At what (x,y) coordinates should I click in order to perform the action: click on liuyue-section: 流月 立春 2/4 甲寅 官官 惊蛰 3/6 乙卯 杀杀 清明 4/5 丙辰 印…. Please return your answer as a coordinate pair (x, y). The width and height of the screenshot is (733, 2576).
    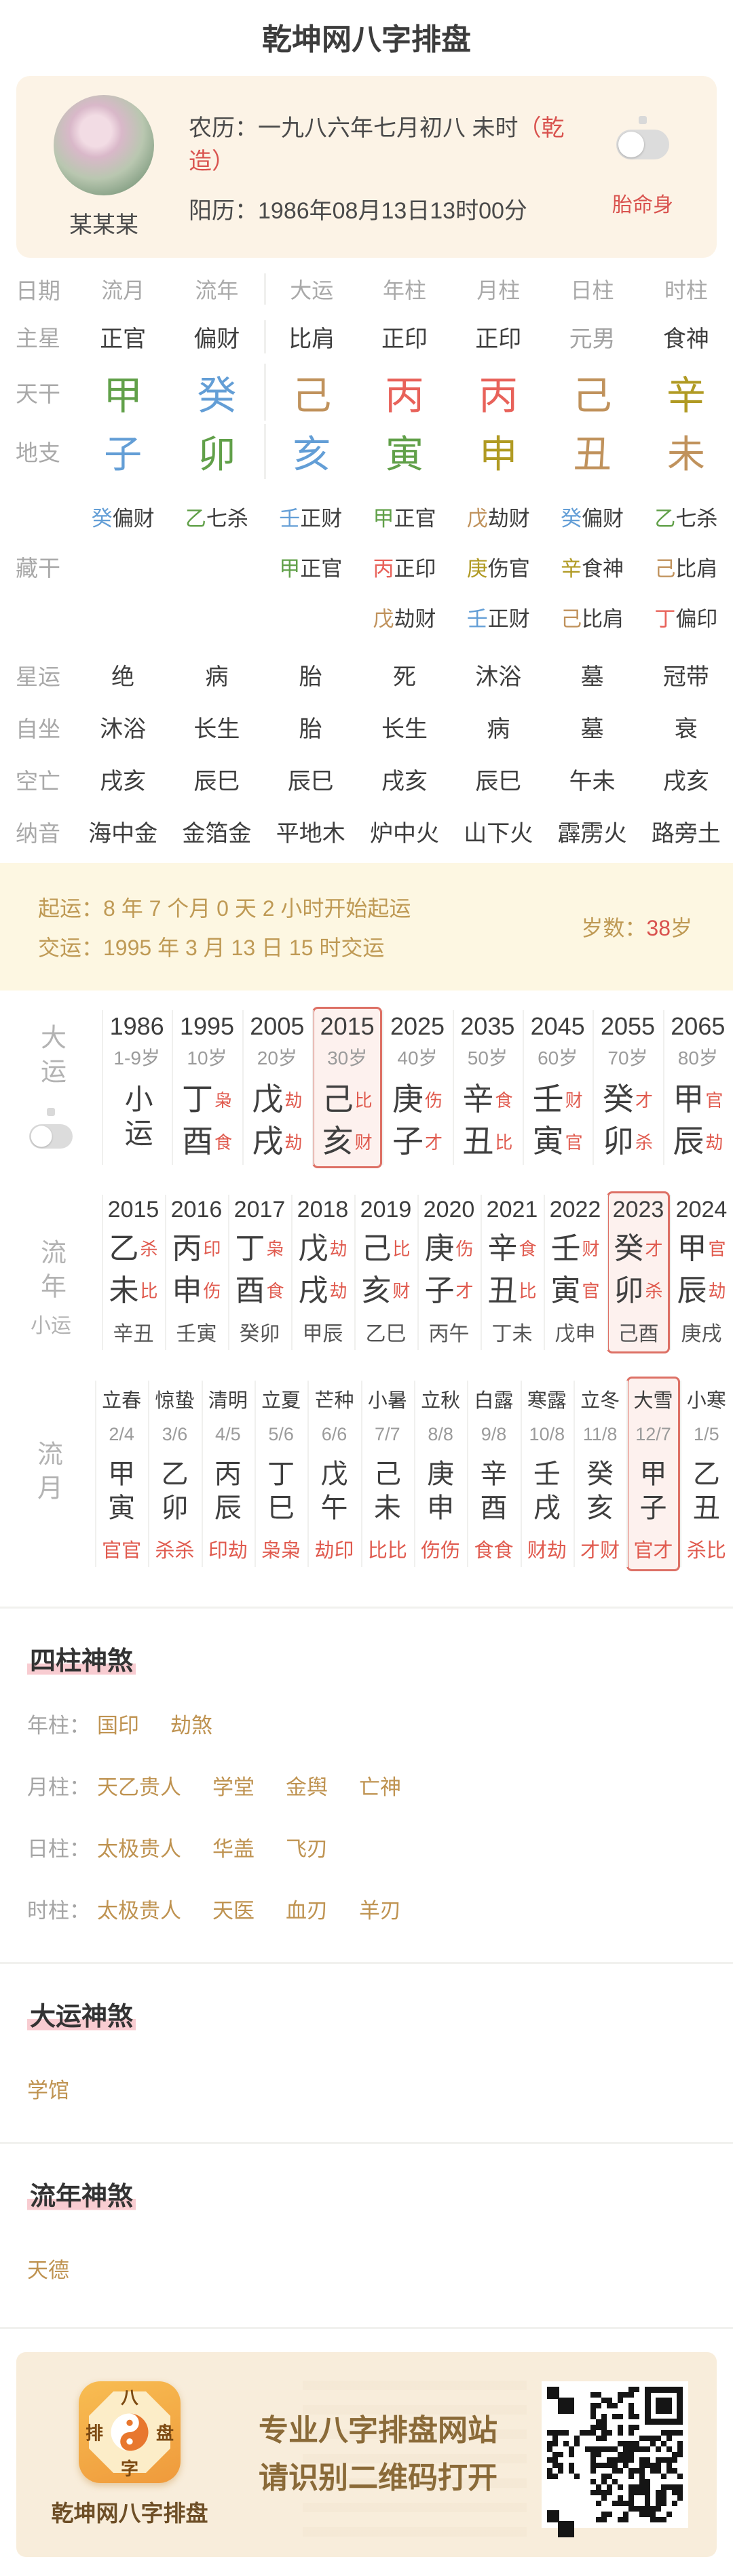
    Looking at the image, I should click on (366, 1469).